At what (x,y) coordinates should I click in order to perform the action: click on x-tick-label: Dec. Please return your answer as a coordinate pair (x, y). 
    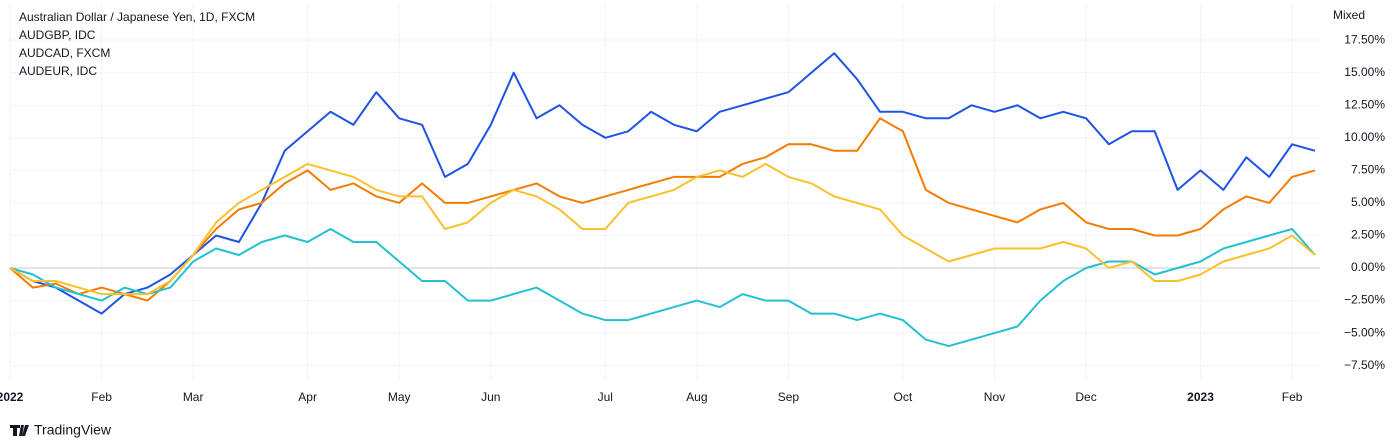
    Looking at the image, I should click on (1085, 397).